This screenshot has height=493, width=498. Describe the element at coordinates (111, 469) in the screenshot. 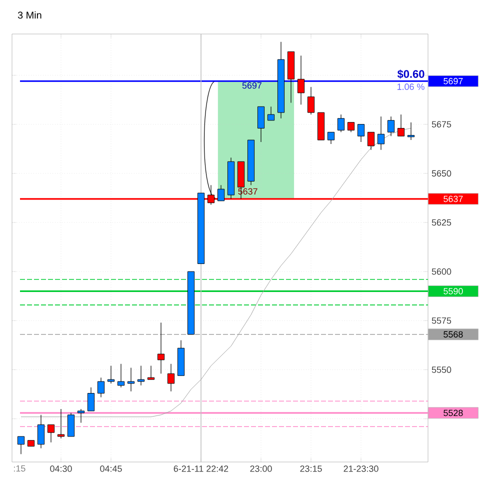

I see `x-tick-label: 04:45` at that location.